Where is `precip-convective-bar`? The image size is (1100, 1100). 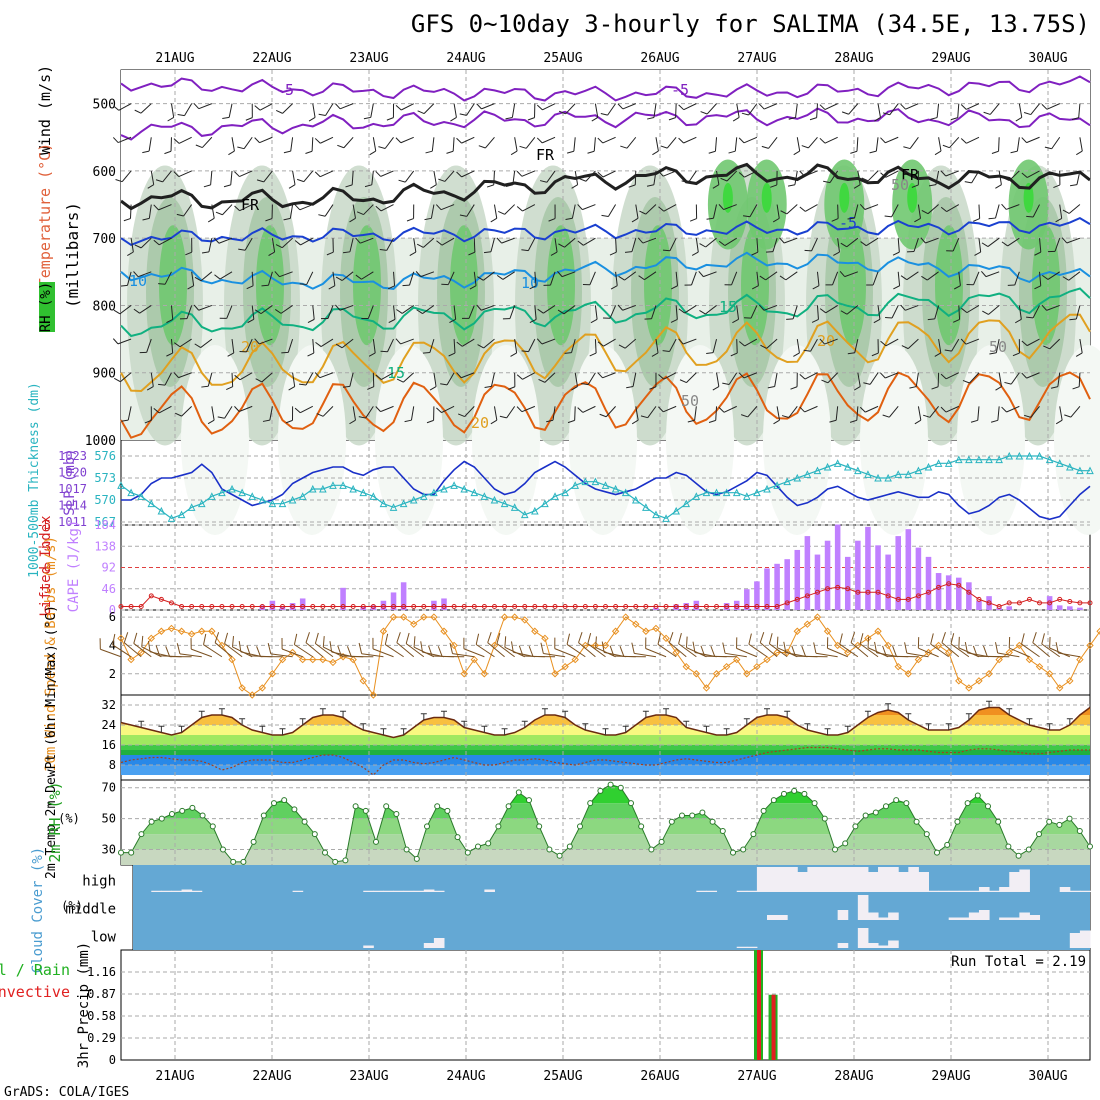 precip-convective-bar is located at coordinates (759, 1005).